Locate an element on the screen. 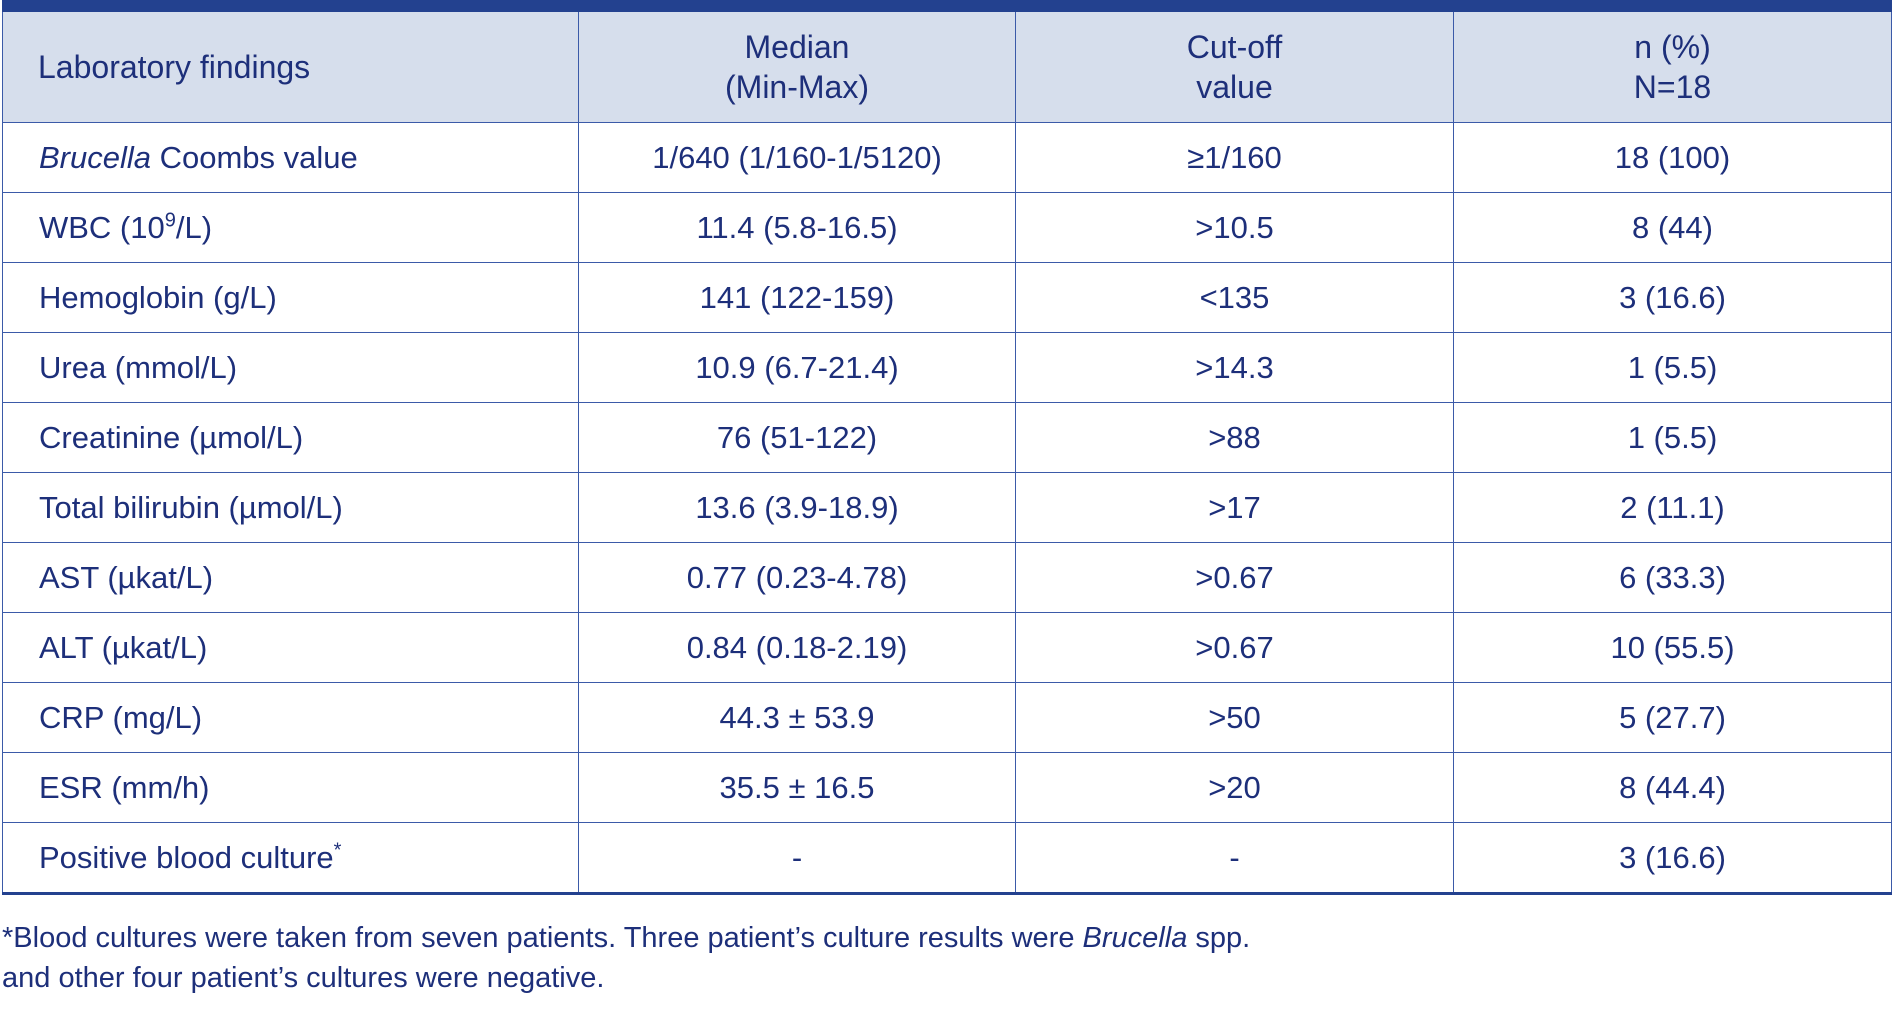 The height and width of the screenshot is (1022, 1895). row-median: 1/640 (1/160-1/5120) is located at coordinates (797, 157).